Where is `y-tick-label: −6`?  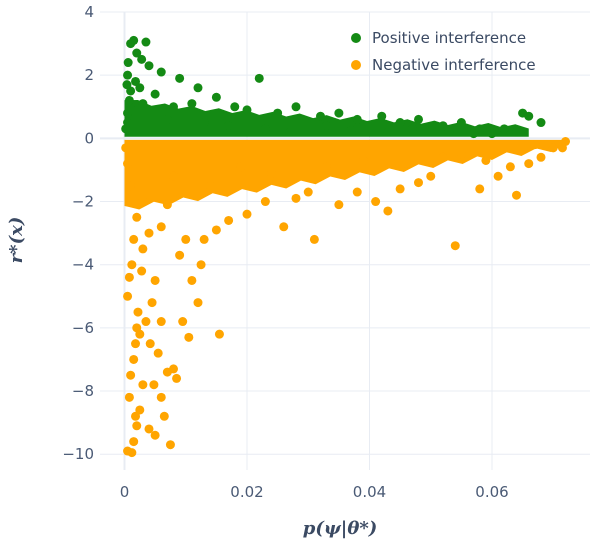
y-tick-label: −6 is located at coordinates (83, 328).